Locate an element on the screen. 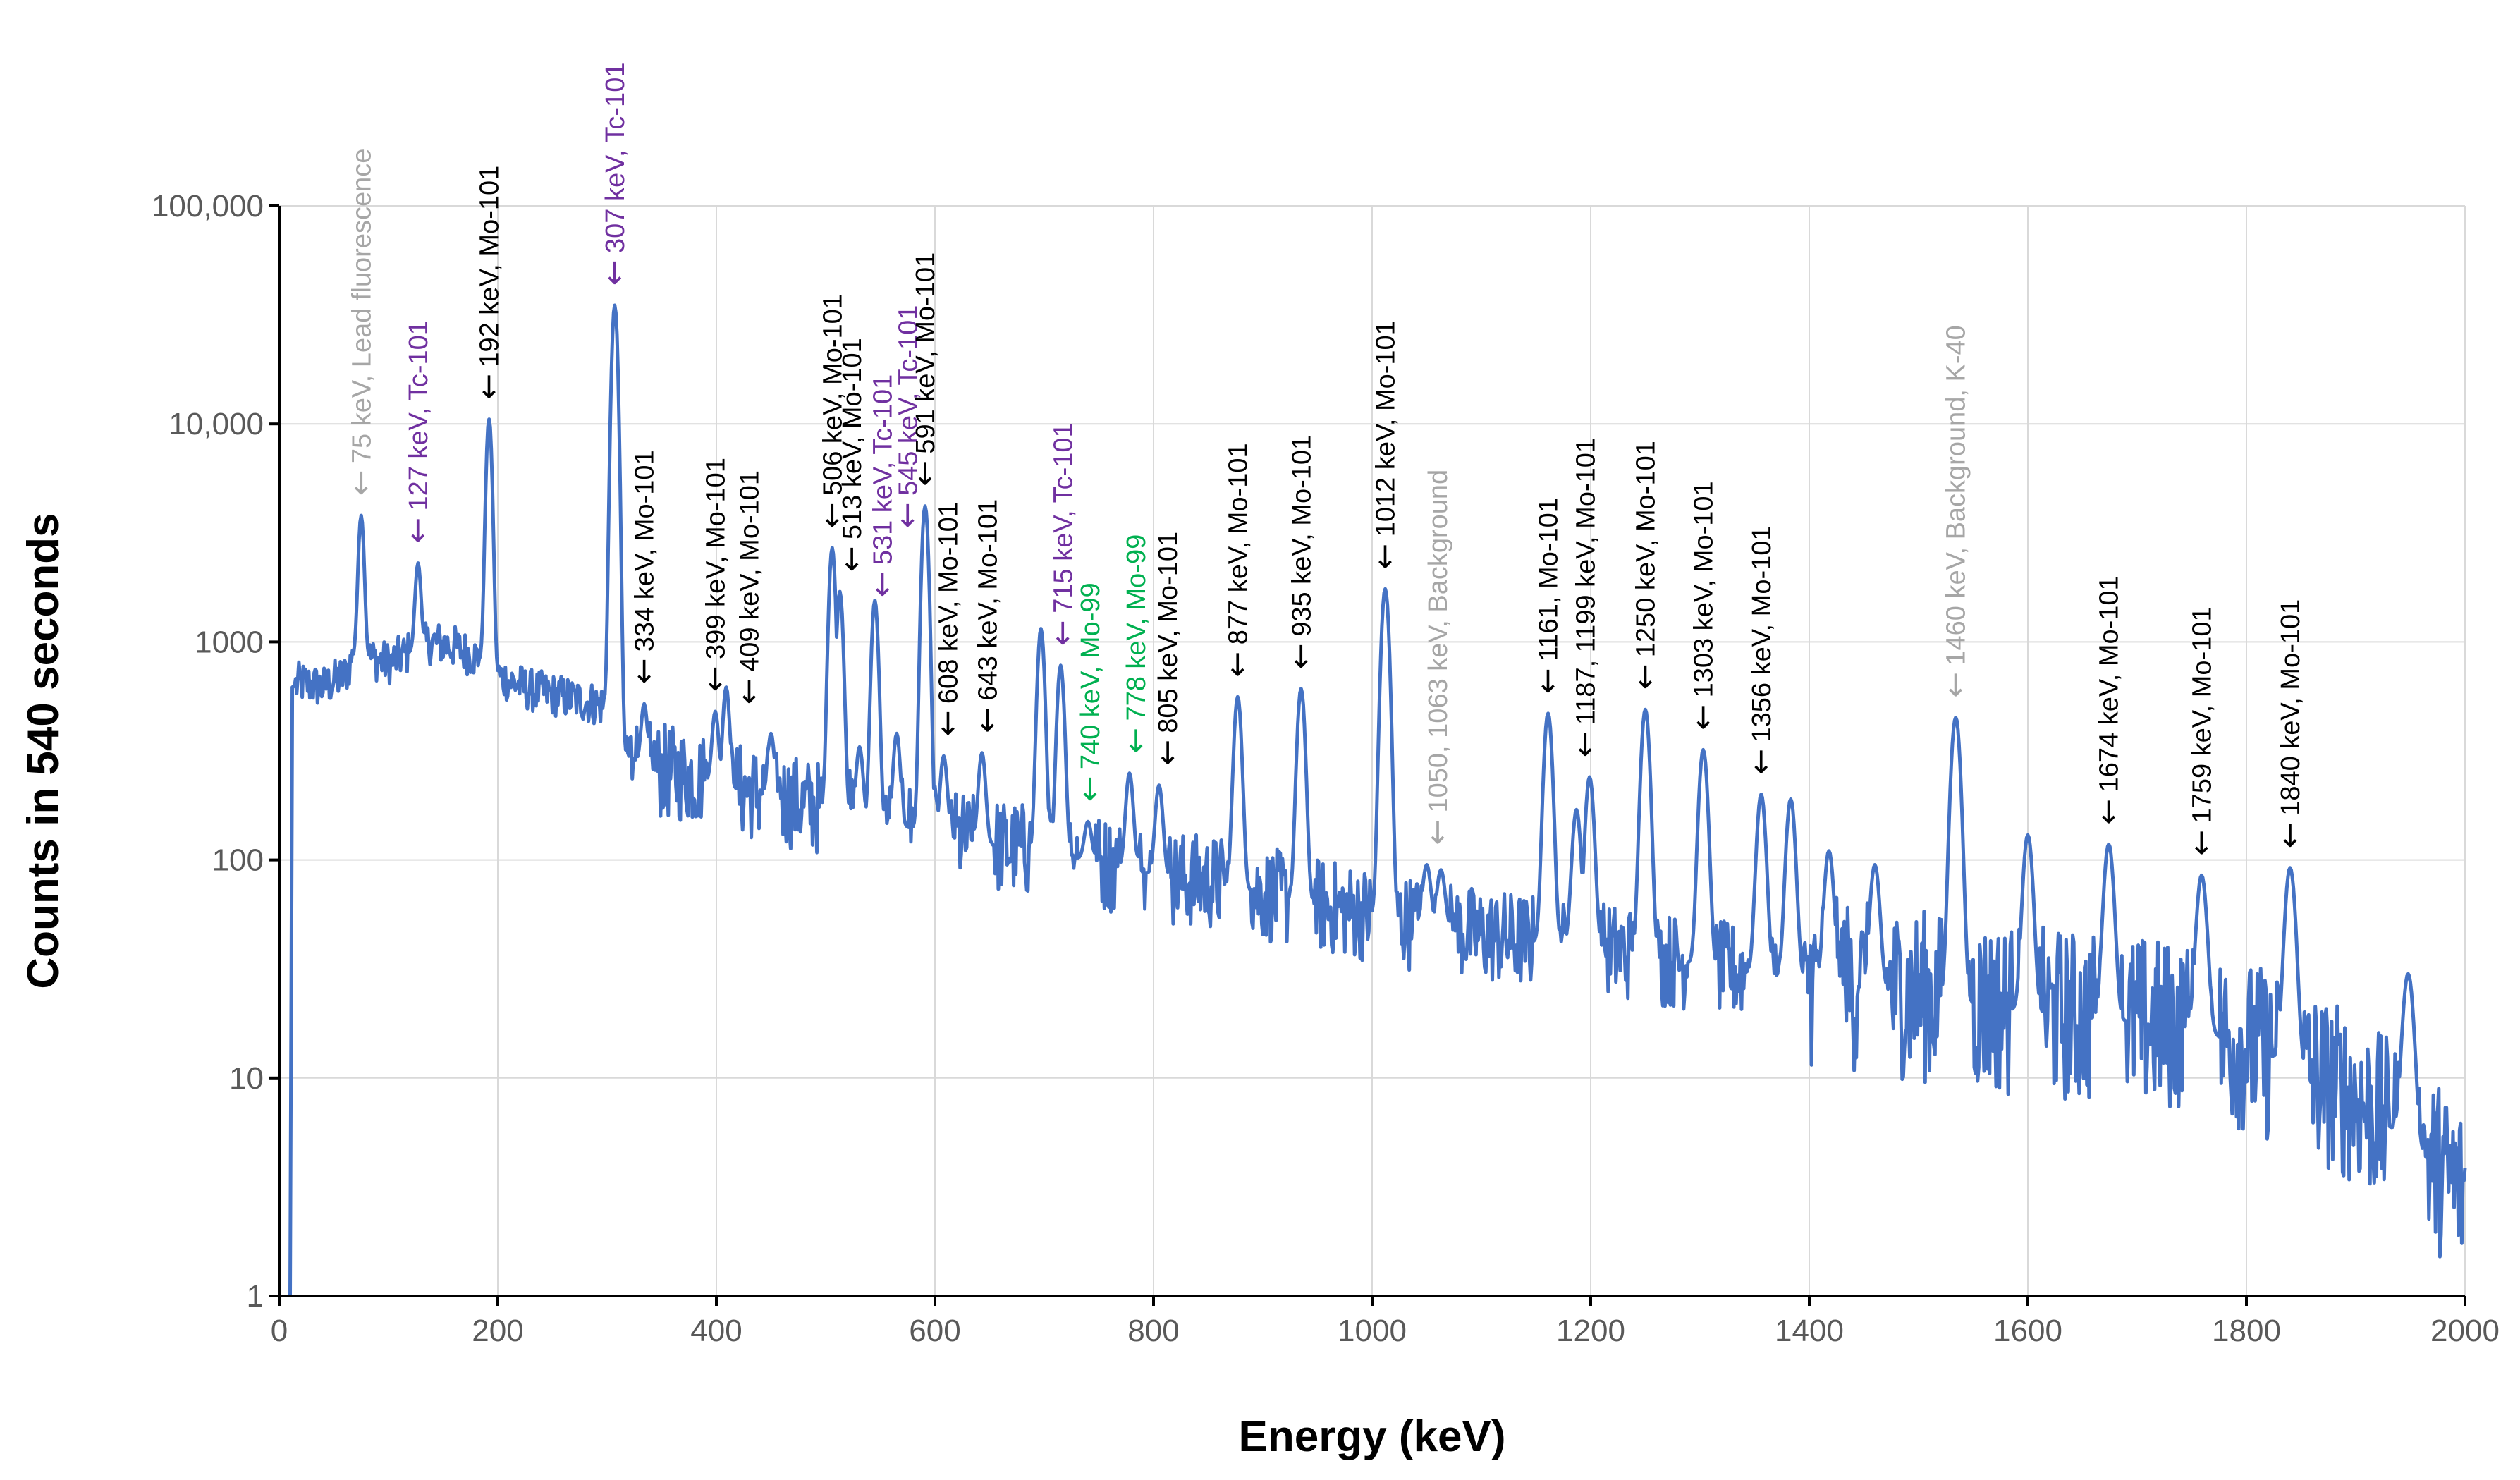  peak-label: 1840 keV, Mo-101 is located at coordinates (2291, 707).